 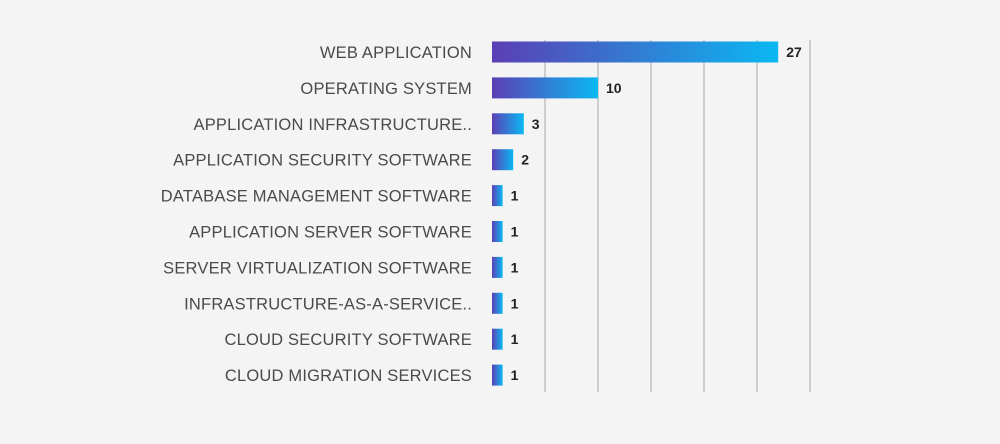 What do you see at coordinates (515, 375) in the screenshot?
I see `value-label-9: 1` at bounding box center [515, 375].